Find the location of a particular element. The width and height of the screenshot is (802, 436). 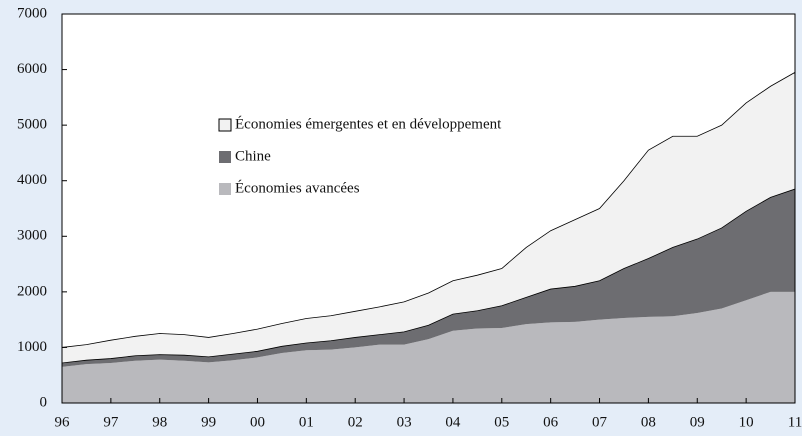

y-tick-label: 7000 is located at coordinates (32, 13).